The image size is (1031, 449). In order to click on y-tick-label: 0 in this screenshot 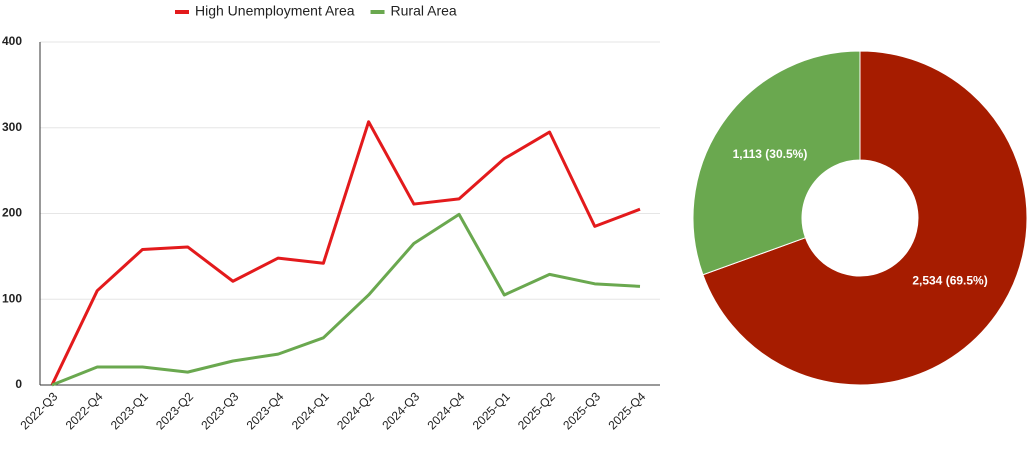, I will do `click(18, 384)`.